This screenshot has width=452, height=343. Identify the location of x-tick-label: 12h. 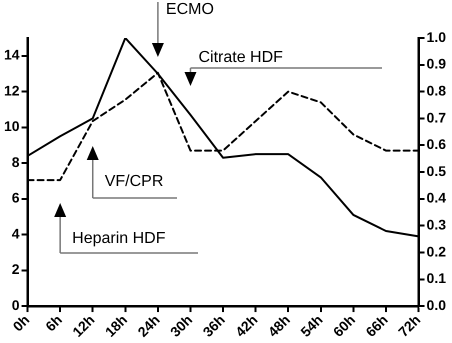
(83, 326).